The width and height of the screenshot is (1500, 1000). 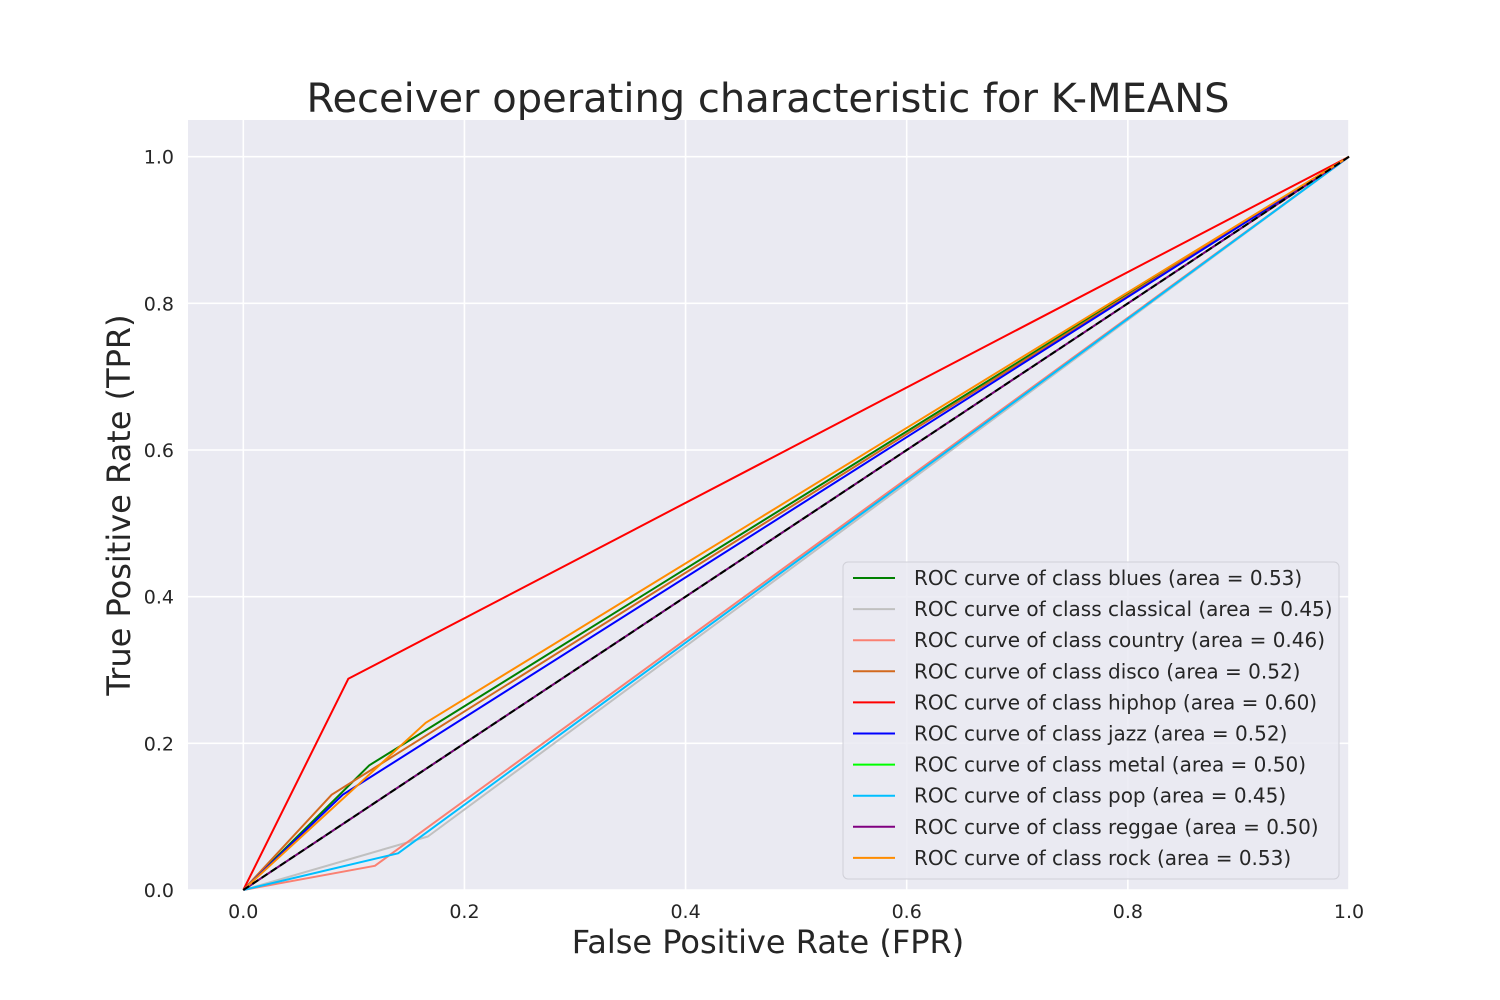 I want to click on x-axis-label: False Positive Rate (FPR), so click(x=768, y=942).